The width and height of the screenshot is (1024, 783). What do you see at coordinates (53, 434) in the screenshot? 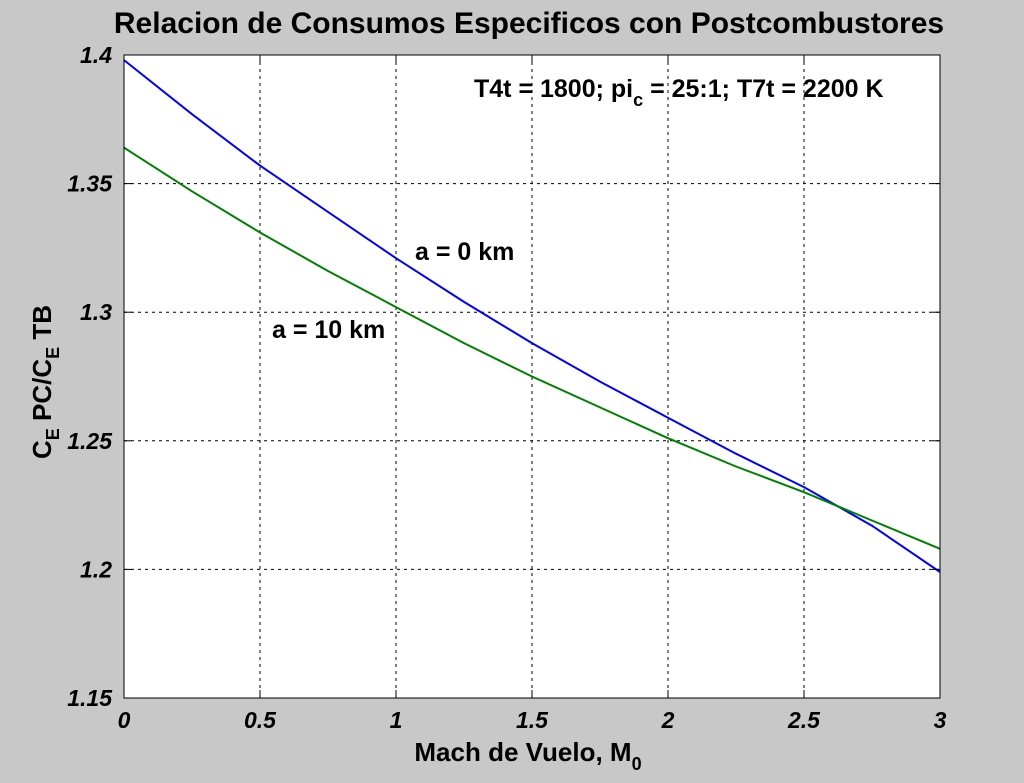
I see `y-axis-label-sub1: E` at bounding box center [53, 434].